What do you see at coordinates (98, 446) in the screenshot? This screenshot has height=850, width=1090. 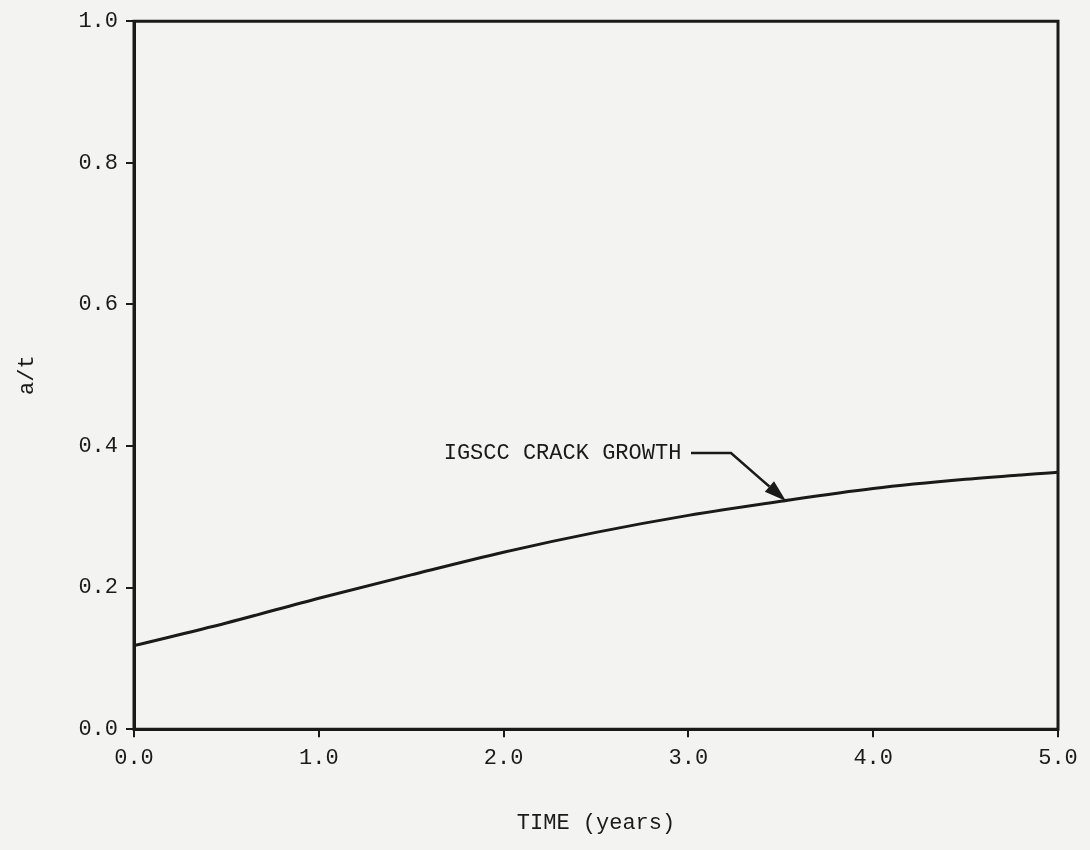 I see `y-tick-label: 0.4` at bounding box center [98, 446].